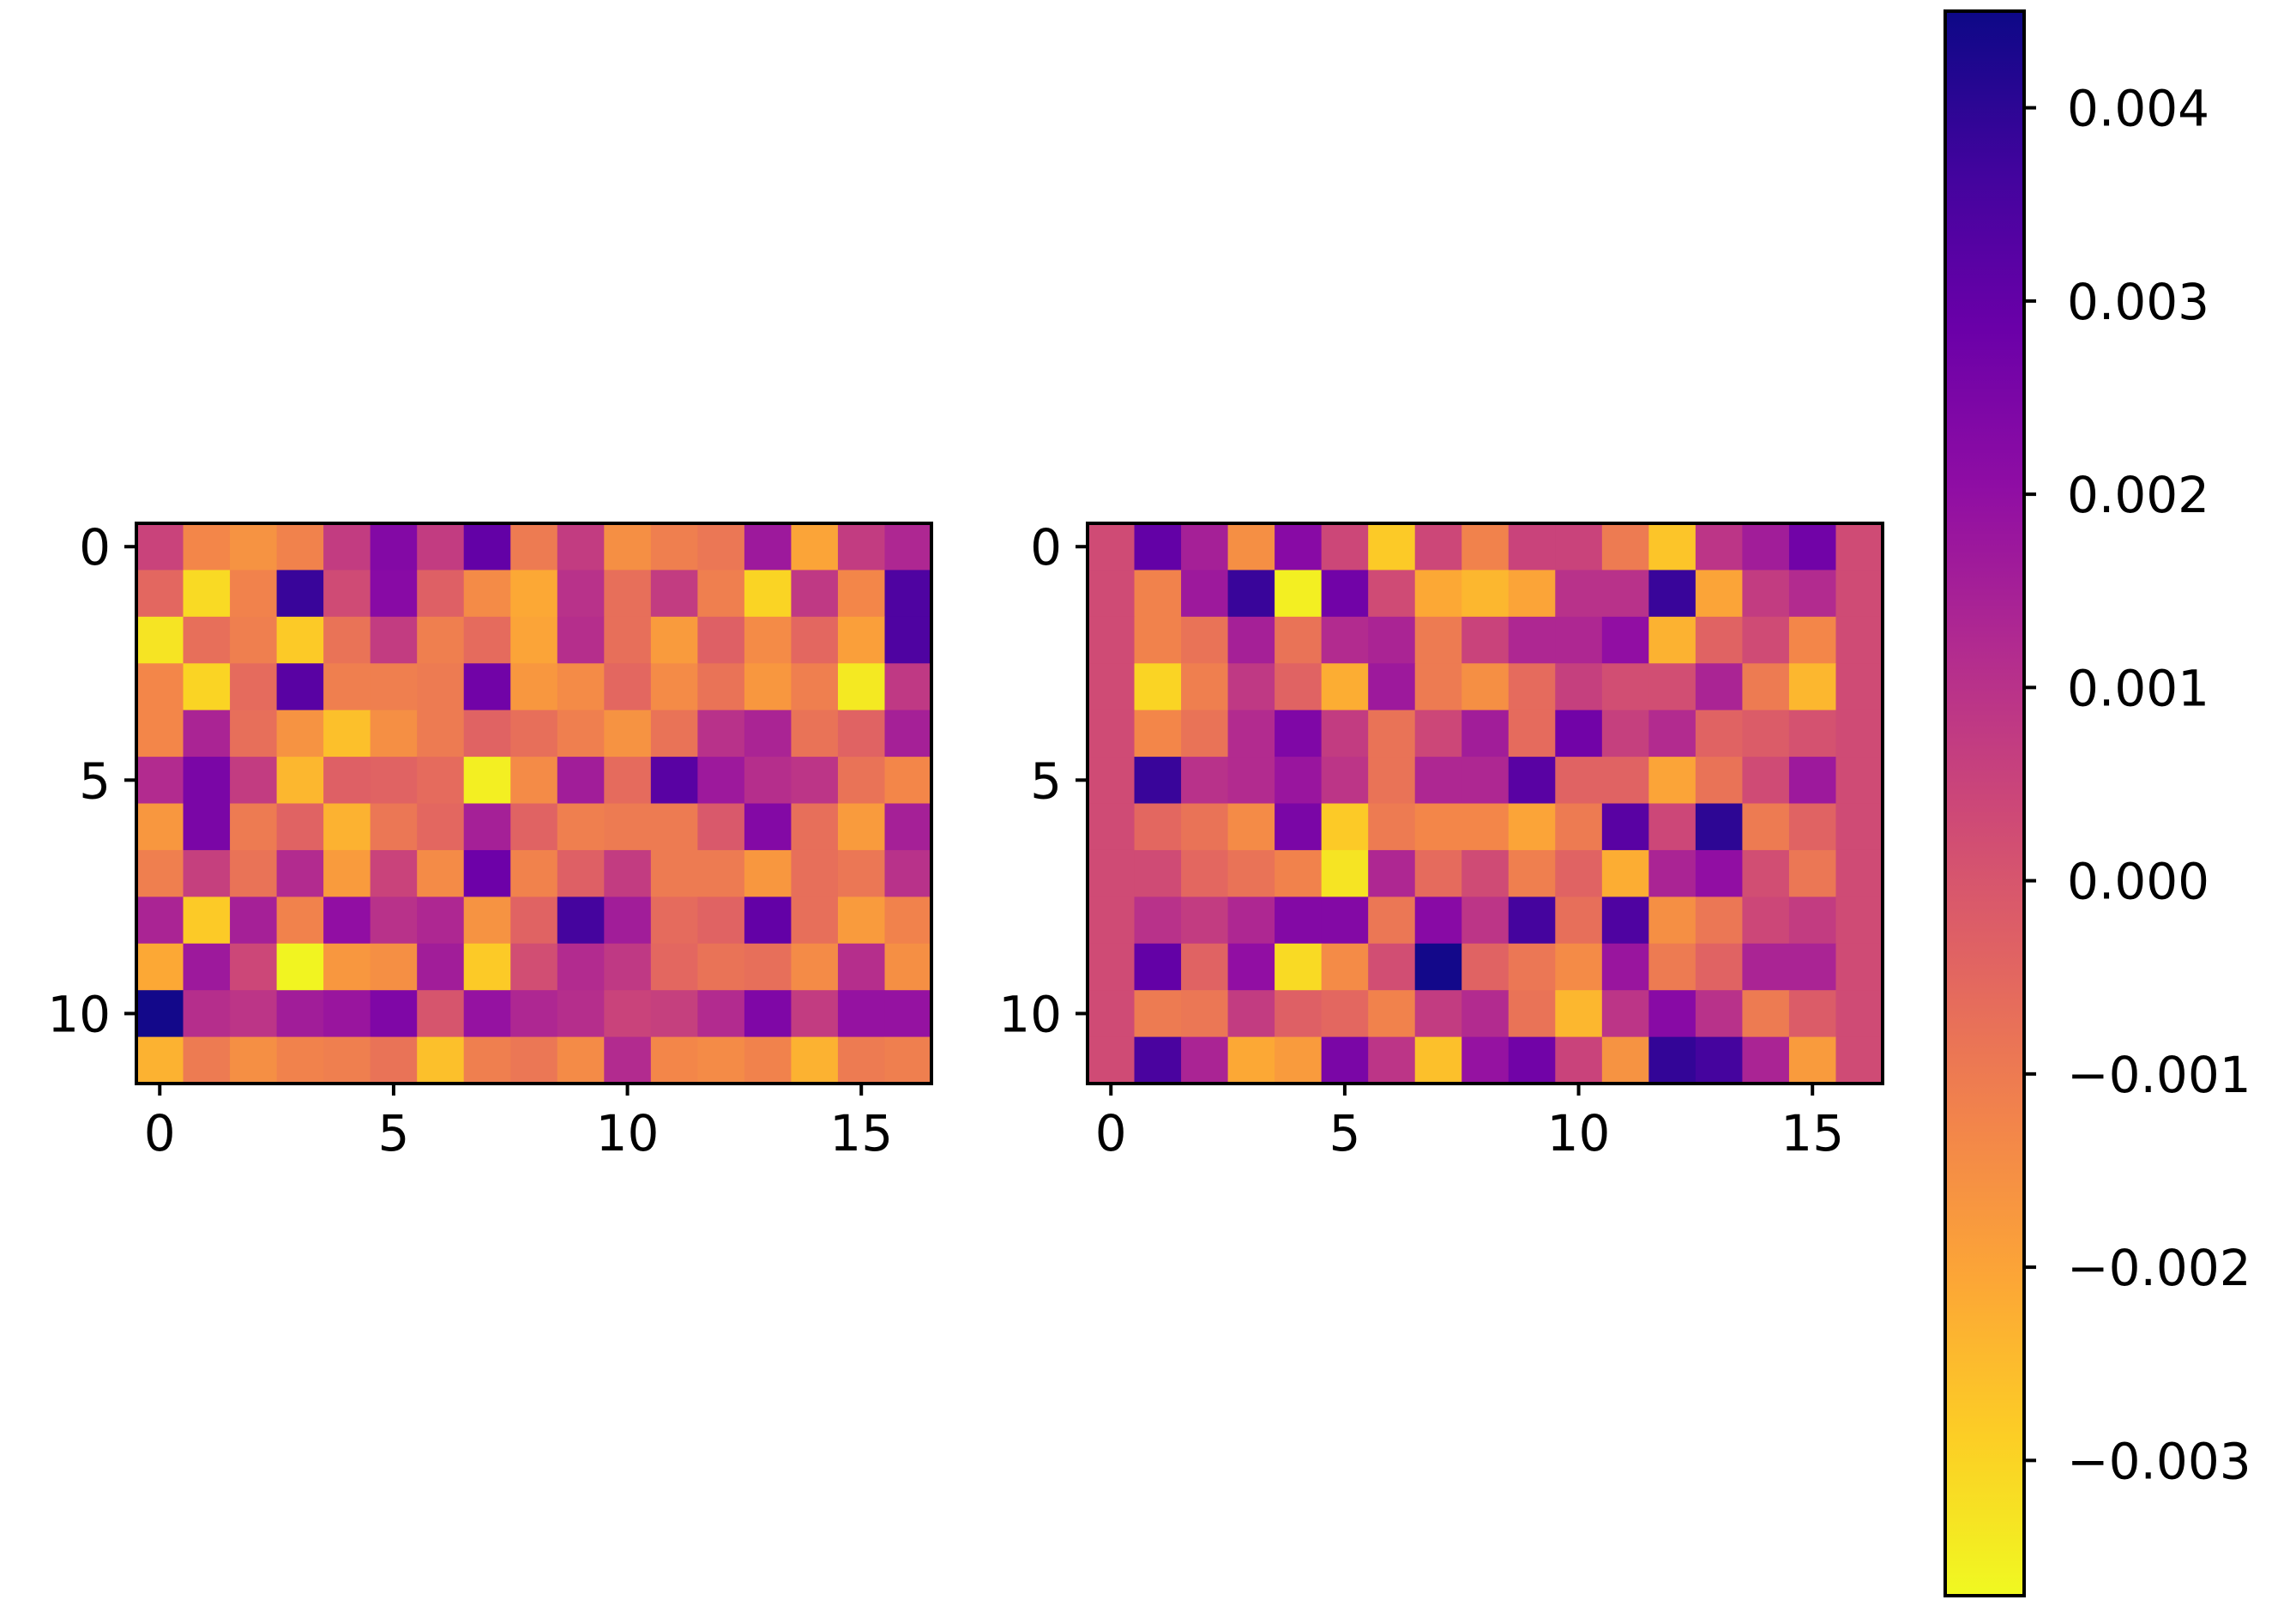 The image size is (2296, 1618). What do you see at coordinates (2159, 1268) in the screenshot?
I see `colorbar-tick-label: −0.002` at bounding box center [2159, 1268].